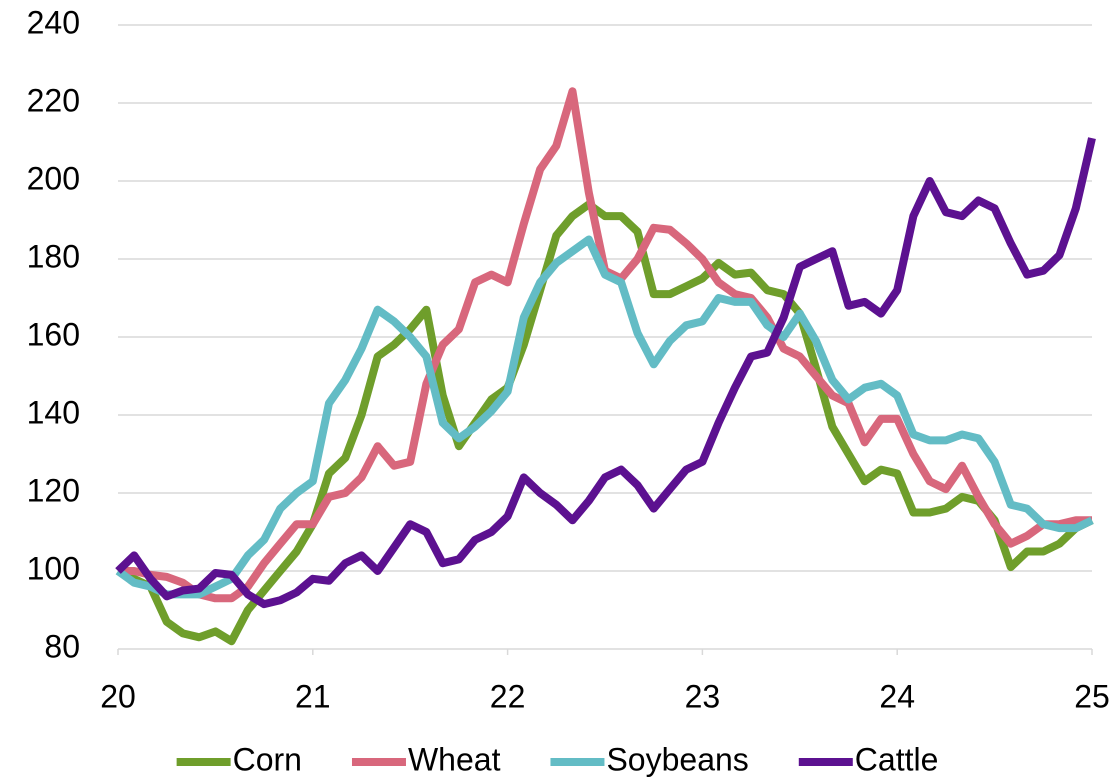 Image resolution: width=1117 pixels, height=781 pixels. What do you see at coordinates (53, 334) in the screenshot?
I see `y-tick-label: 160` at bounding box center [53, 334].